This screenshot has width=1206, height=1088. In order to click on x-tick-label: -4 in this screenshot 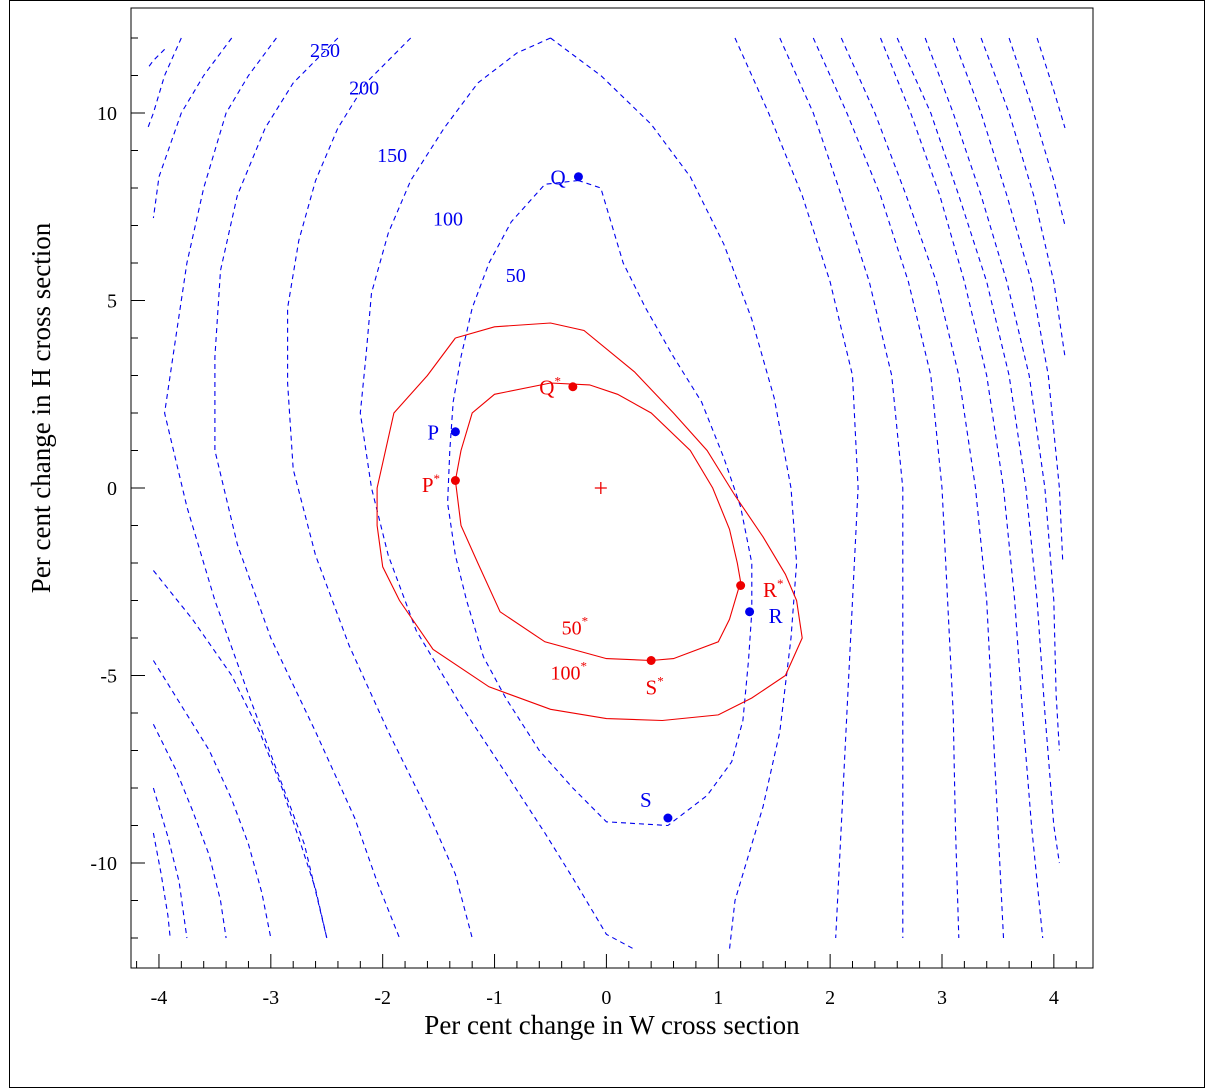, I will do `click(159, 998)`.